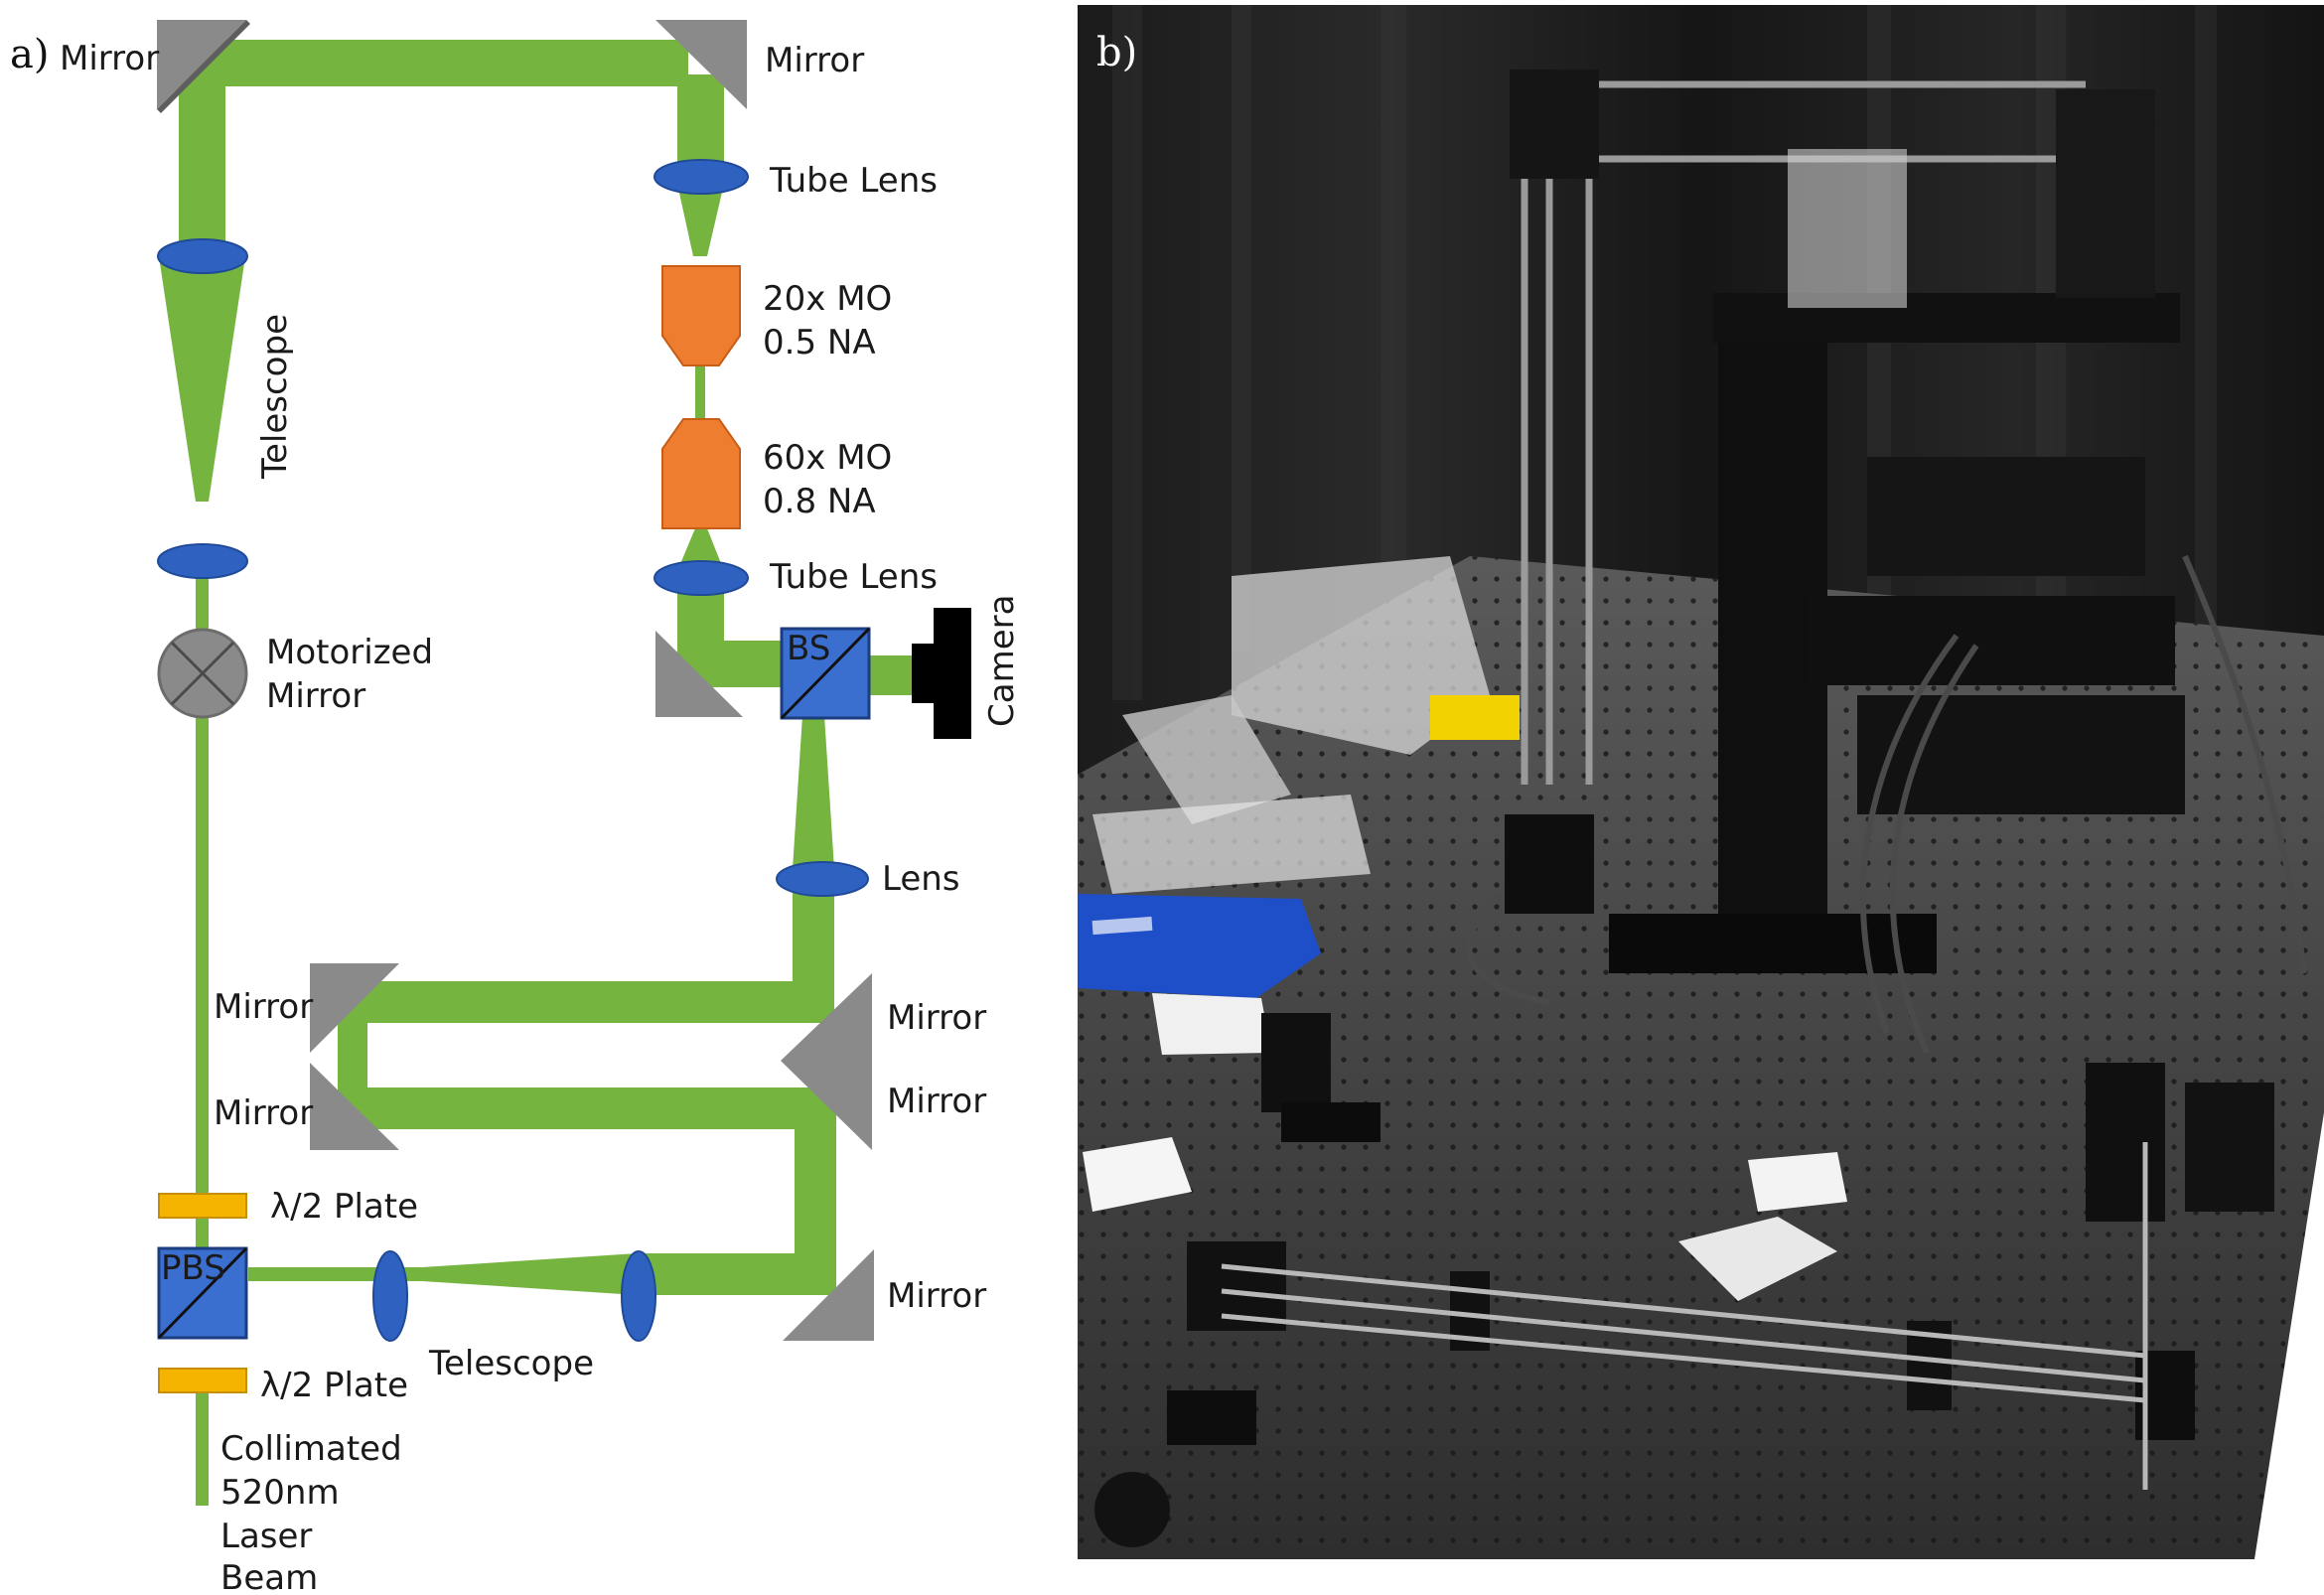 This screenshot has width=2324, height=1595. I want to click on label-mirror-delay-left-top: Mirror, so click(263, 1007).